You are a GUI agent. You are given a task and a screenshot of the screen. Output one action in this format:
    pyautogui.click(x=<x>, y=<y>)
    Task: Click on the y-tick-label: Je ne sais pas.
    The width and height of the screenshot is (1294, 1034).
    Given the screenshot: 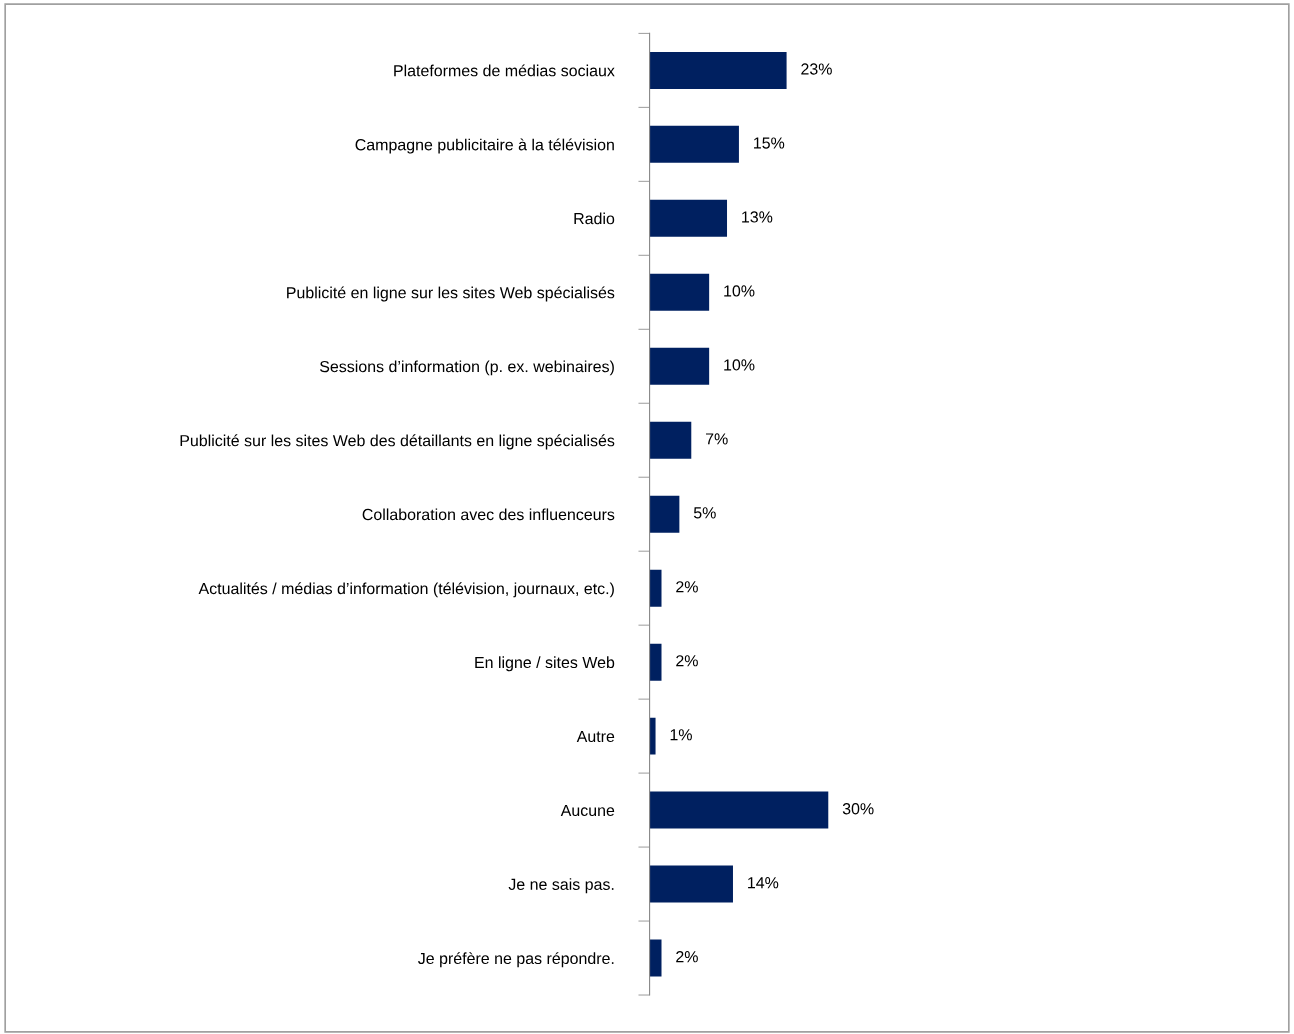 What is the action you would take?
    pyautogui.click(x=561, y=886)
    